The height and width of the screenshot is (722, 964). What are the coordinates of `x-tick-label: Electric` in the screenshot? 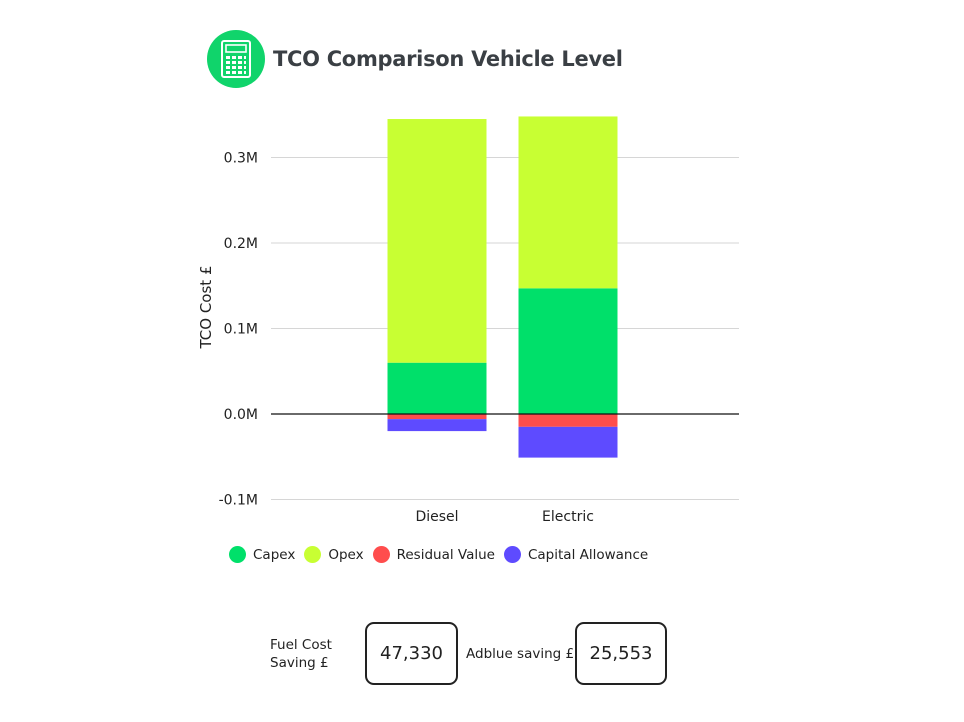 It's located at (568, 517).